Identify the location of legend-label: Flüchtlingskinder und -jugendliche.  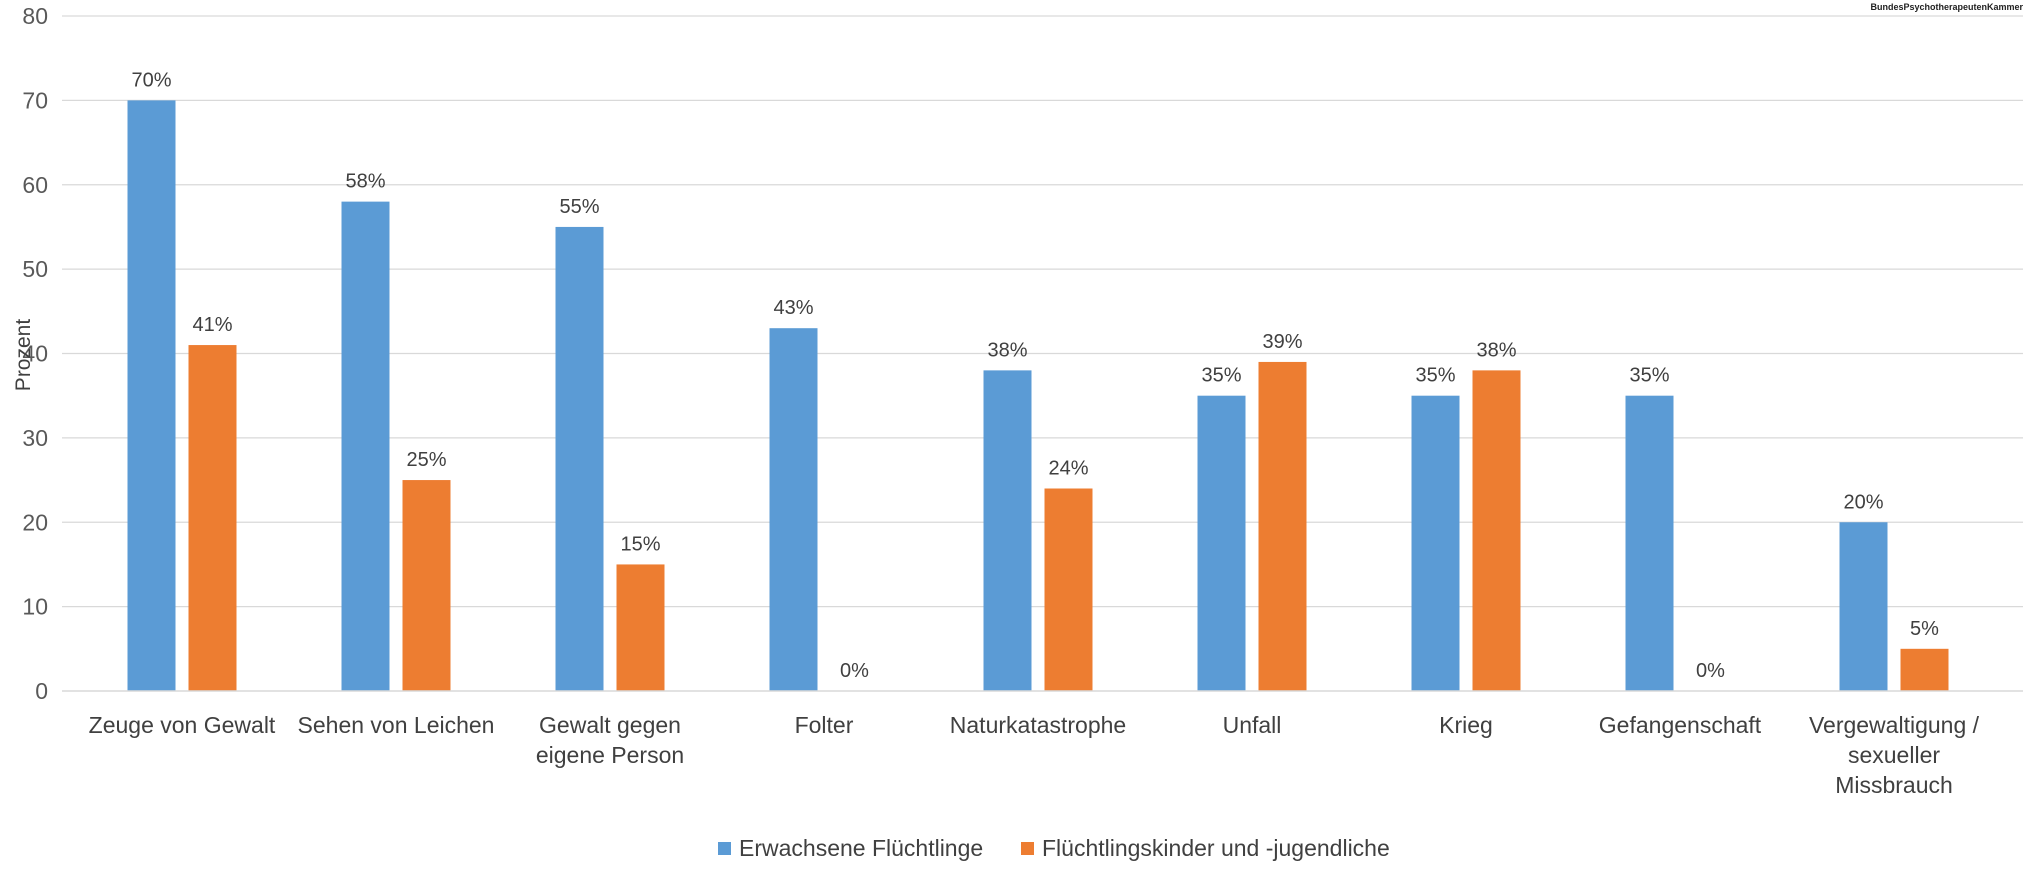
(1216, 848).